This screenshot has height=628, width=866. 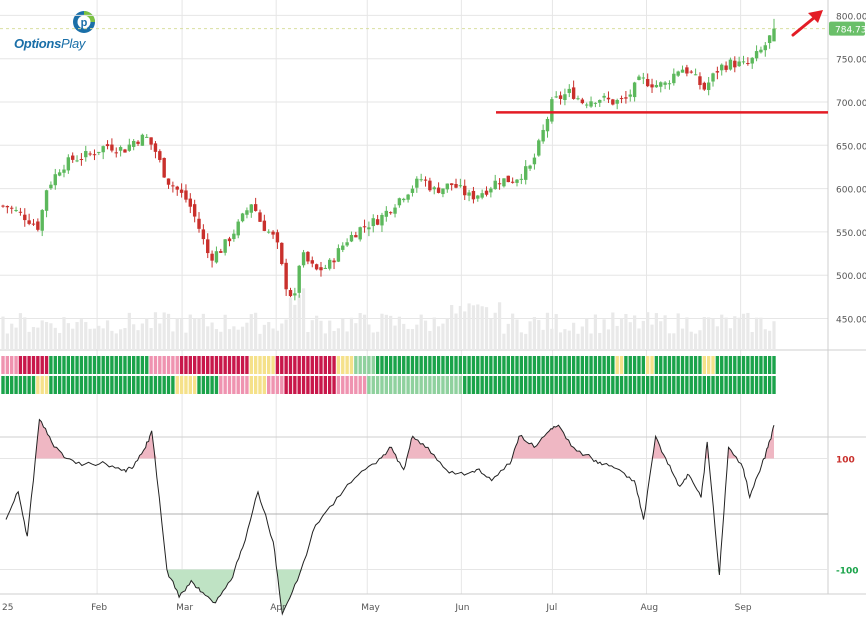 I want to click on optionsplay-logo: p OptionsPlay, so click(x=64, y=33).